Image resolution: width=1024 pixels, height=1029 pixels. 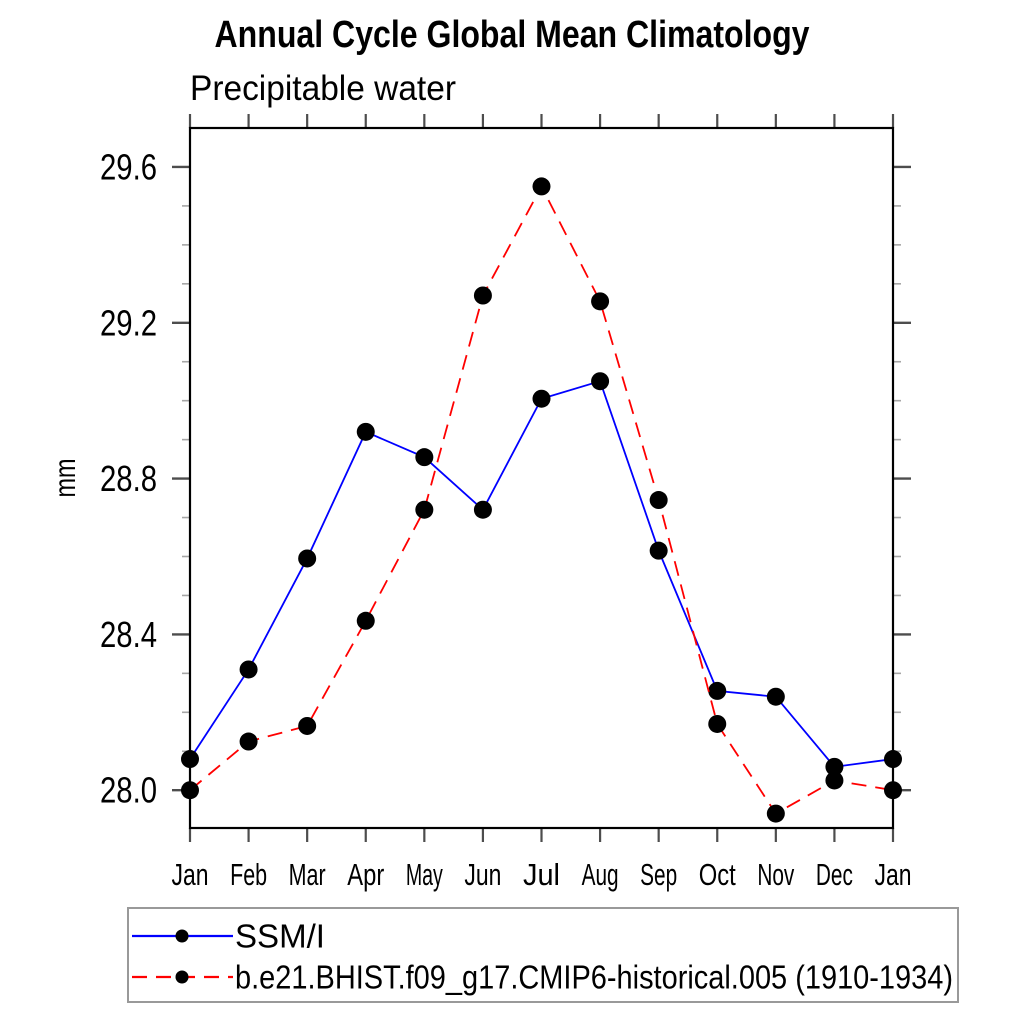 I want to click on x-tick-label: Apr, so click(x=365, y=874).